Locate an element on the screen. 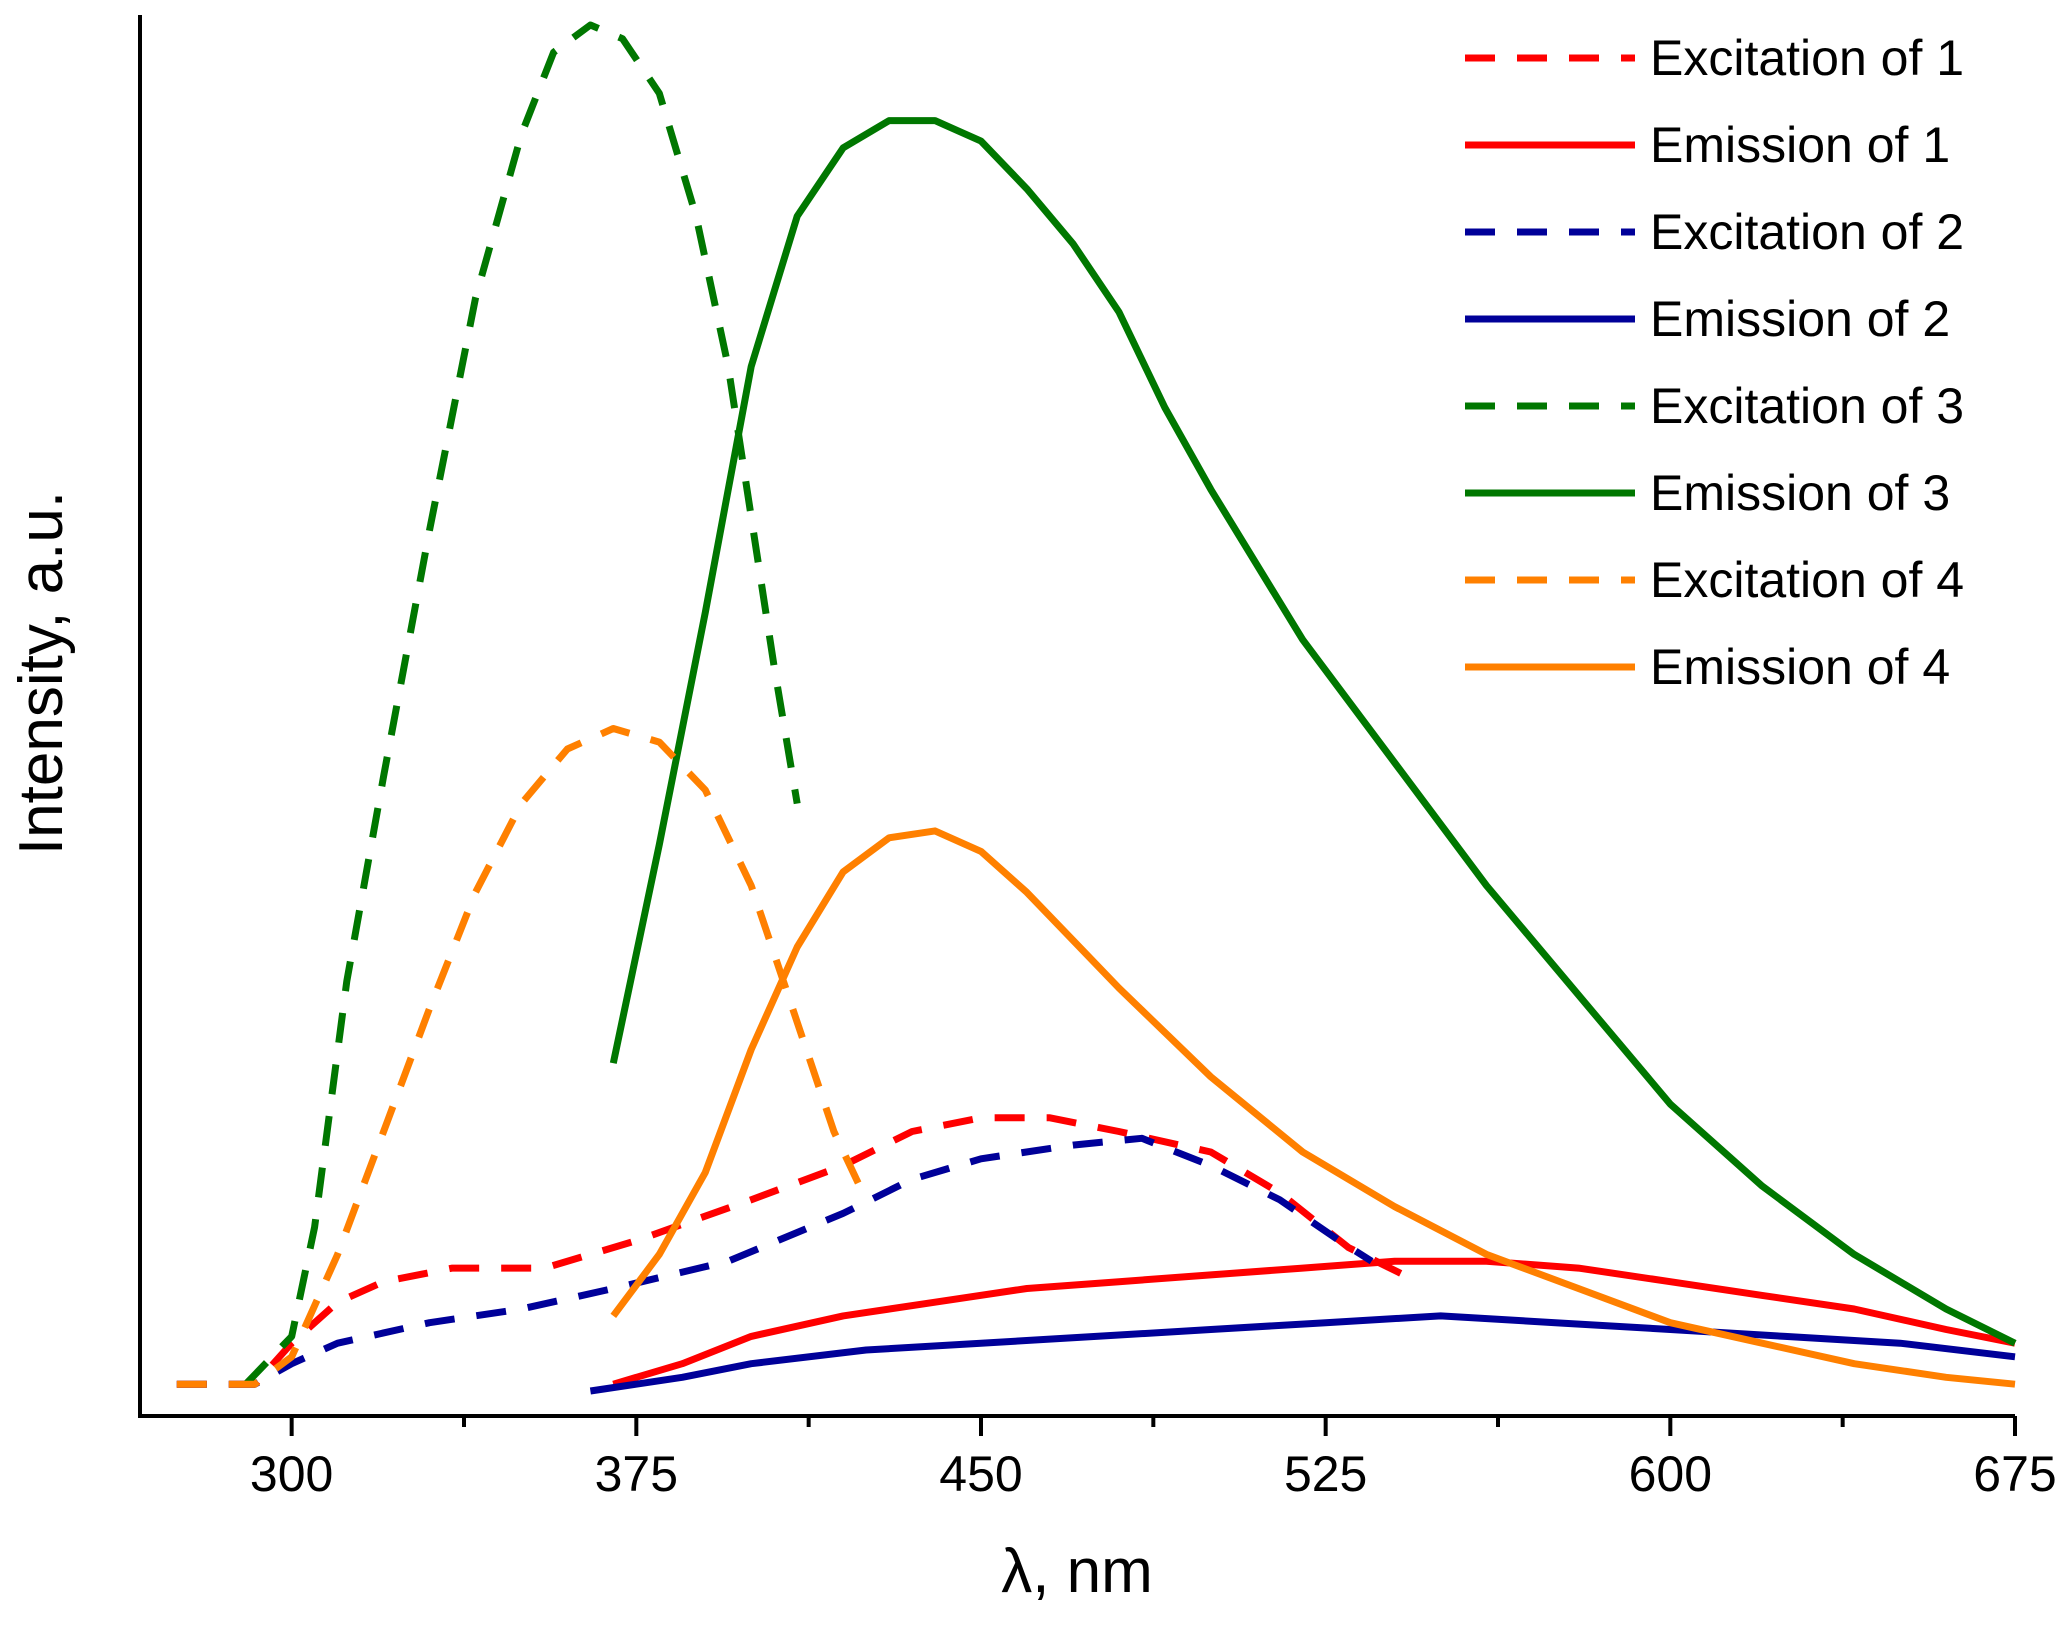  legend-label-emission-of-3: Emission of 3 is located at coordinates (1800, 493).